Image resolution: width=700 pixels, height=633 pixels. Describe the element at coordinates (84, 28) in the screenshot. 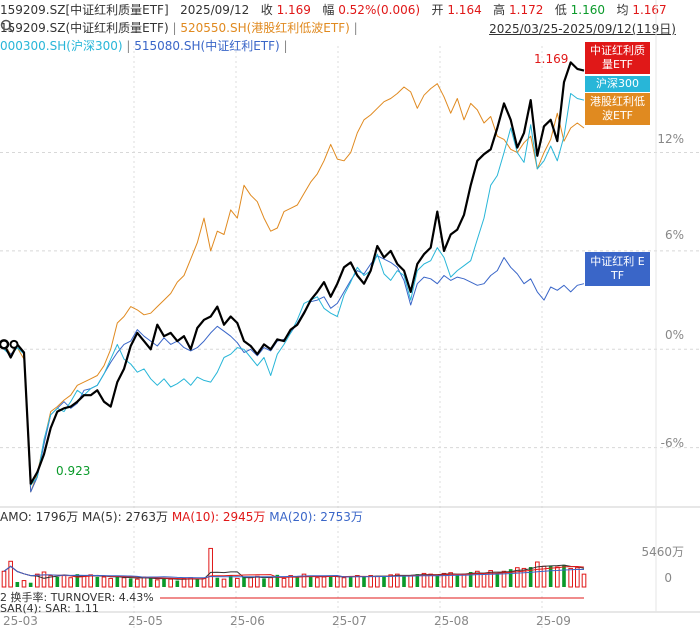

I see `legend-main: 159209.SZ(中证红利质量ETF)` at that location.